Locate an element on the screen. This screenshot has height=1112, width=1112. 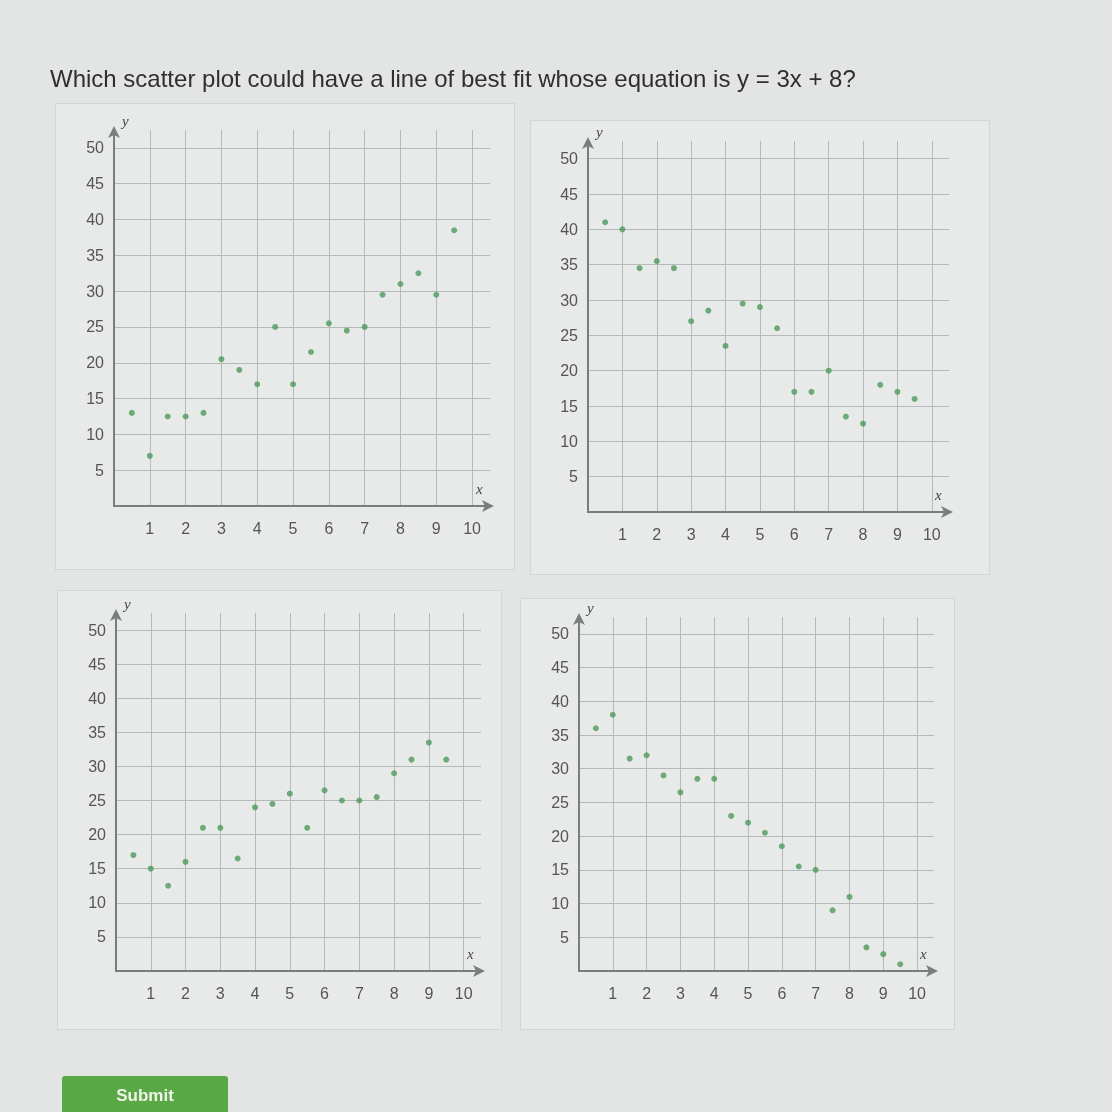
submit-button: Submit is located at coordinates (145, 1094).